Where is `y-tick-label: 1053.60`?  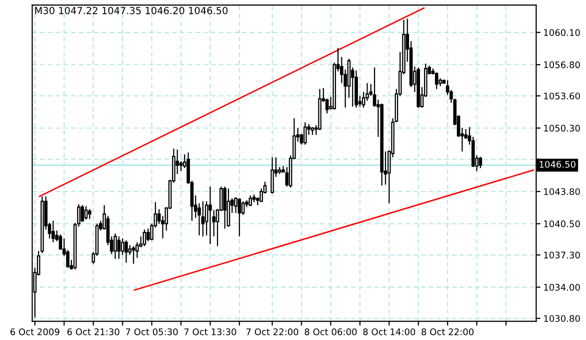
y-tick-label: 1053.60 is located at coordinates (562, 96).